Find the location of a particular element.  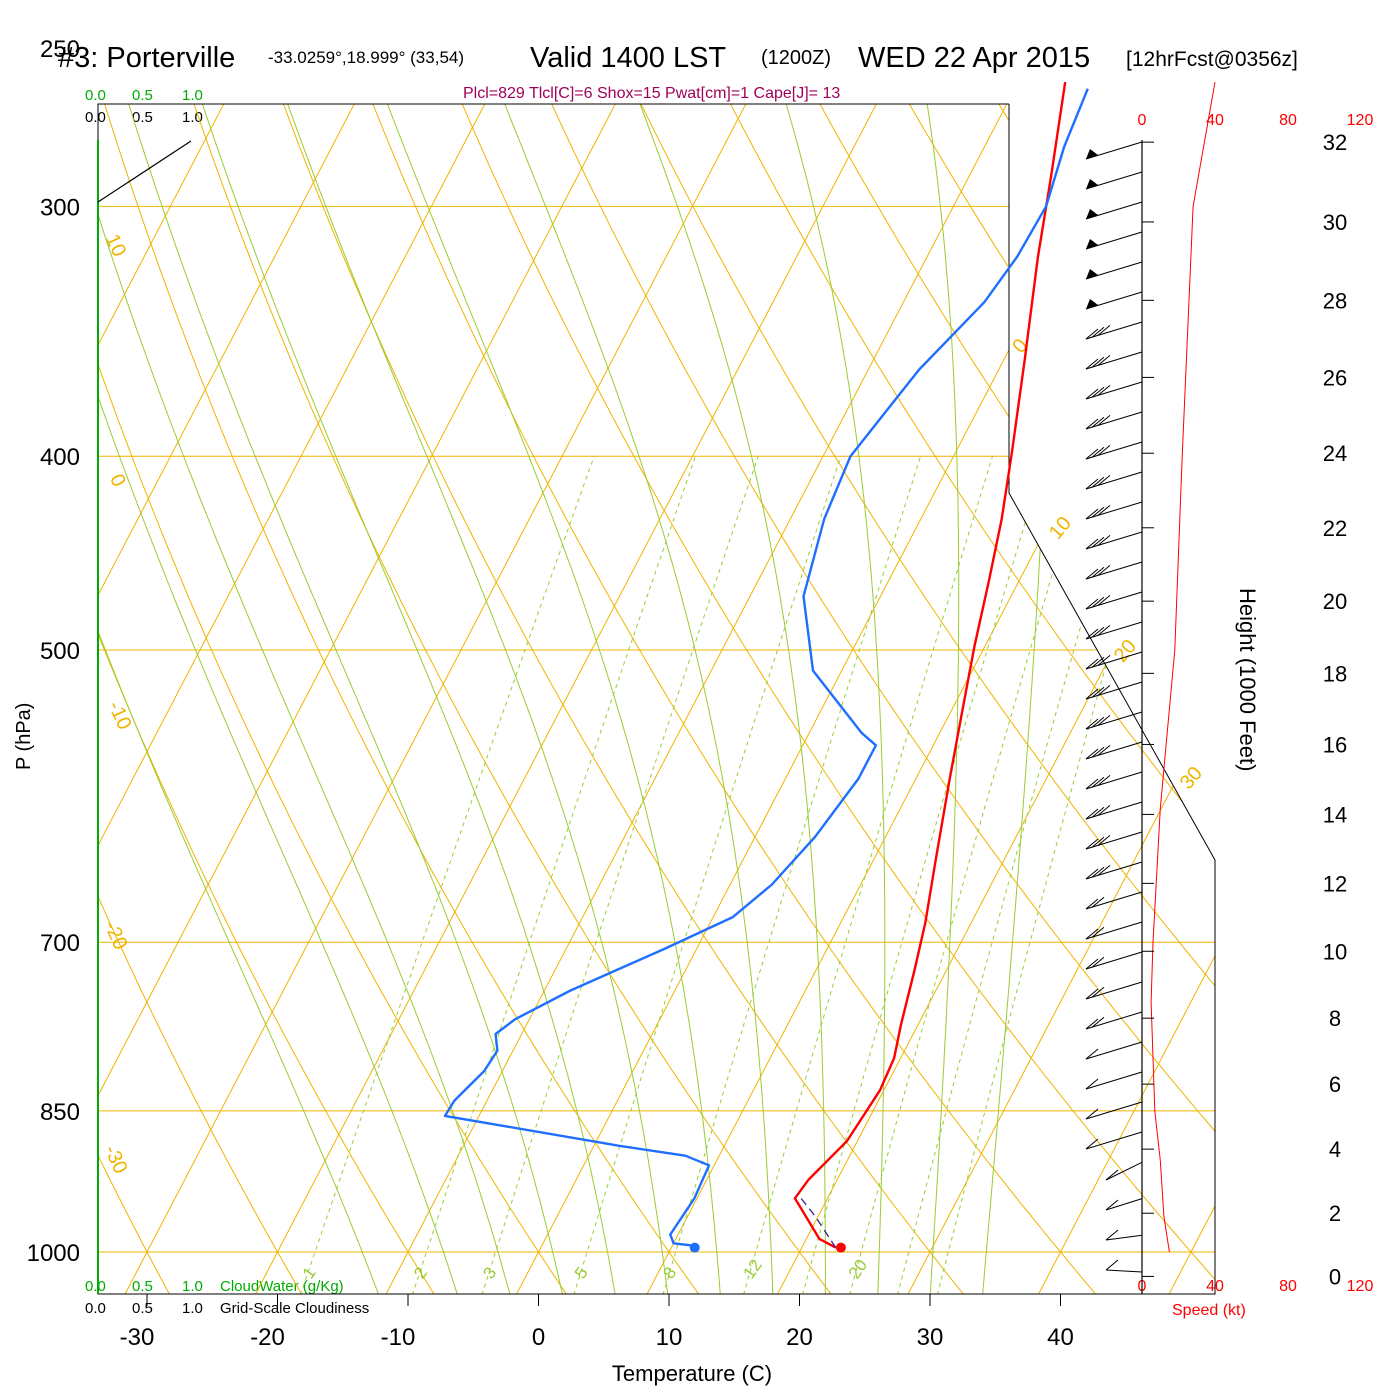

height-tick-20: 20 is located at coordinates (1335, 601).